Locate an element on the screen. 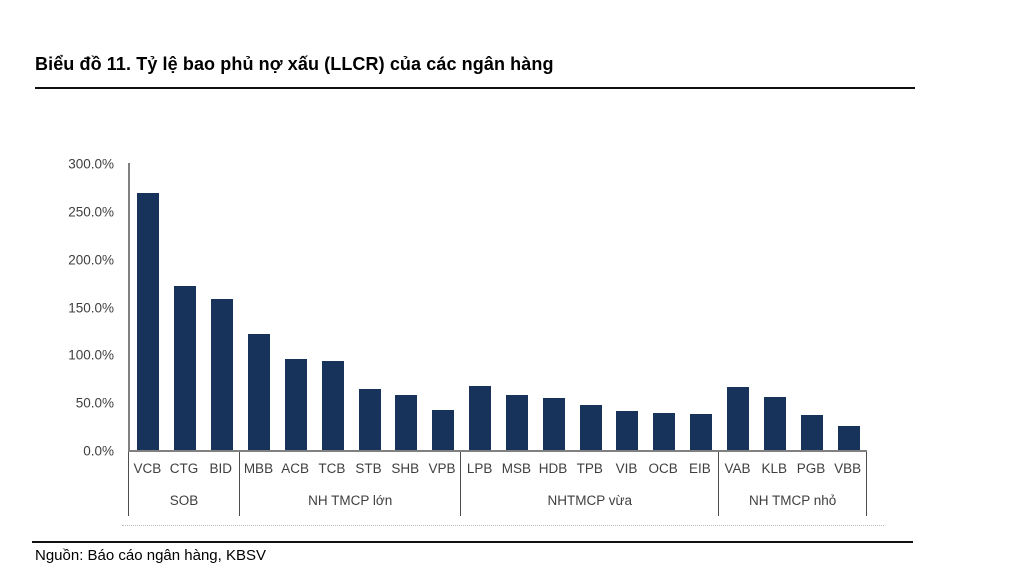 The image size is (1023, 574). y-axis-tick-label: 0.0% is located at coordinates (98, 451).